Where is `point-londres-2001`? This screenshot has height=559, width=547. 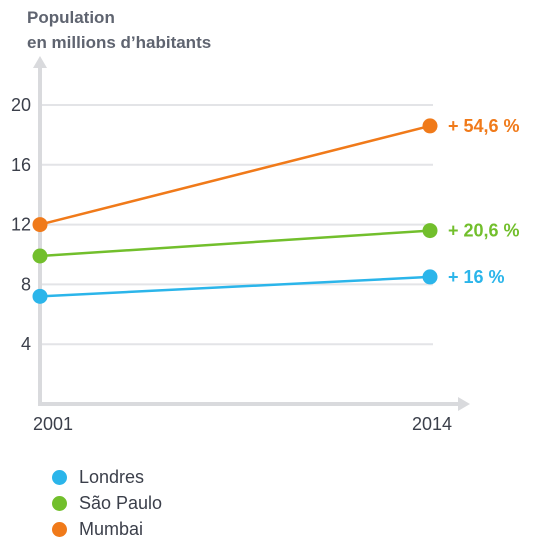 point-londres-2001 is located at coordinates (40, 296).